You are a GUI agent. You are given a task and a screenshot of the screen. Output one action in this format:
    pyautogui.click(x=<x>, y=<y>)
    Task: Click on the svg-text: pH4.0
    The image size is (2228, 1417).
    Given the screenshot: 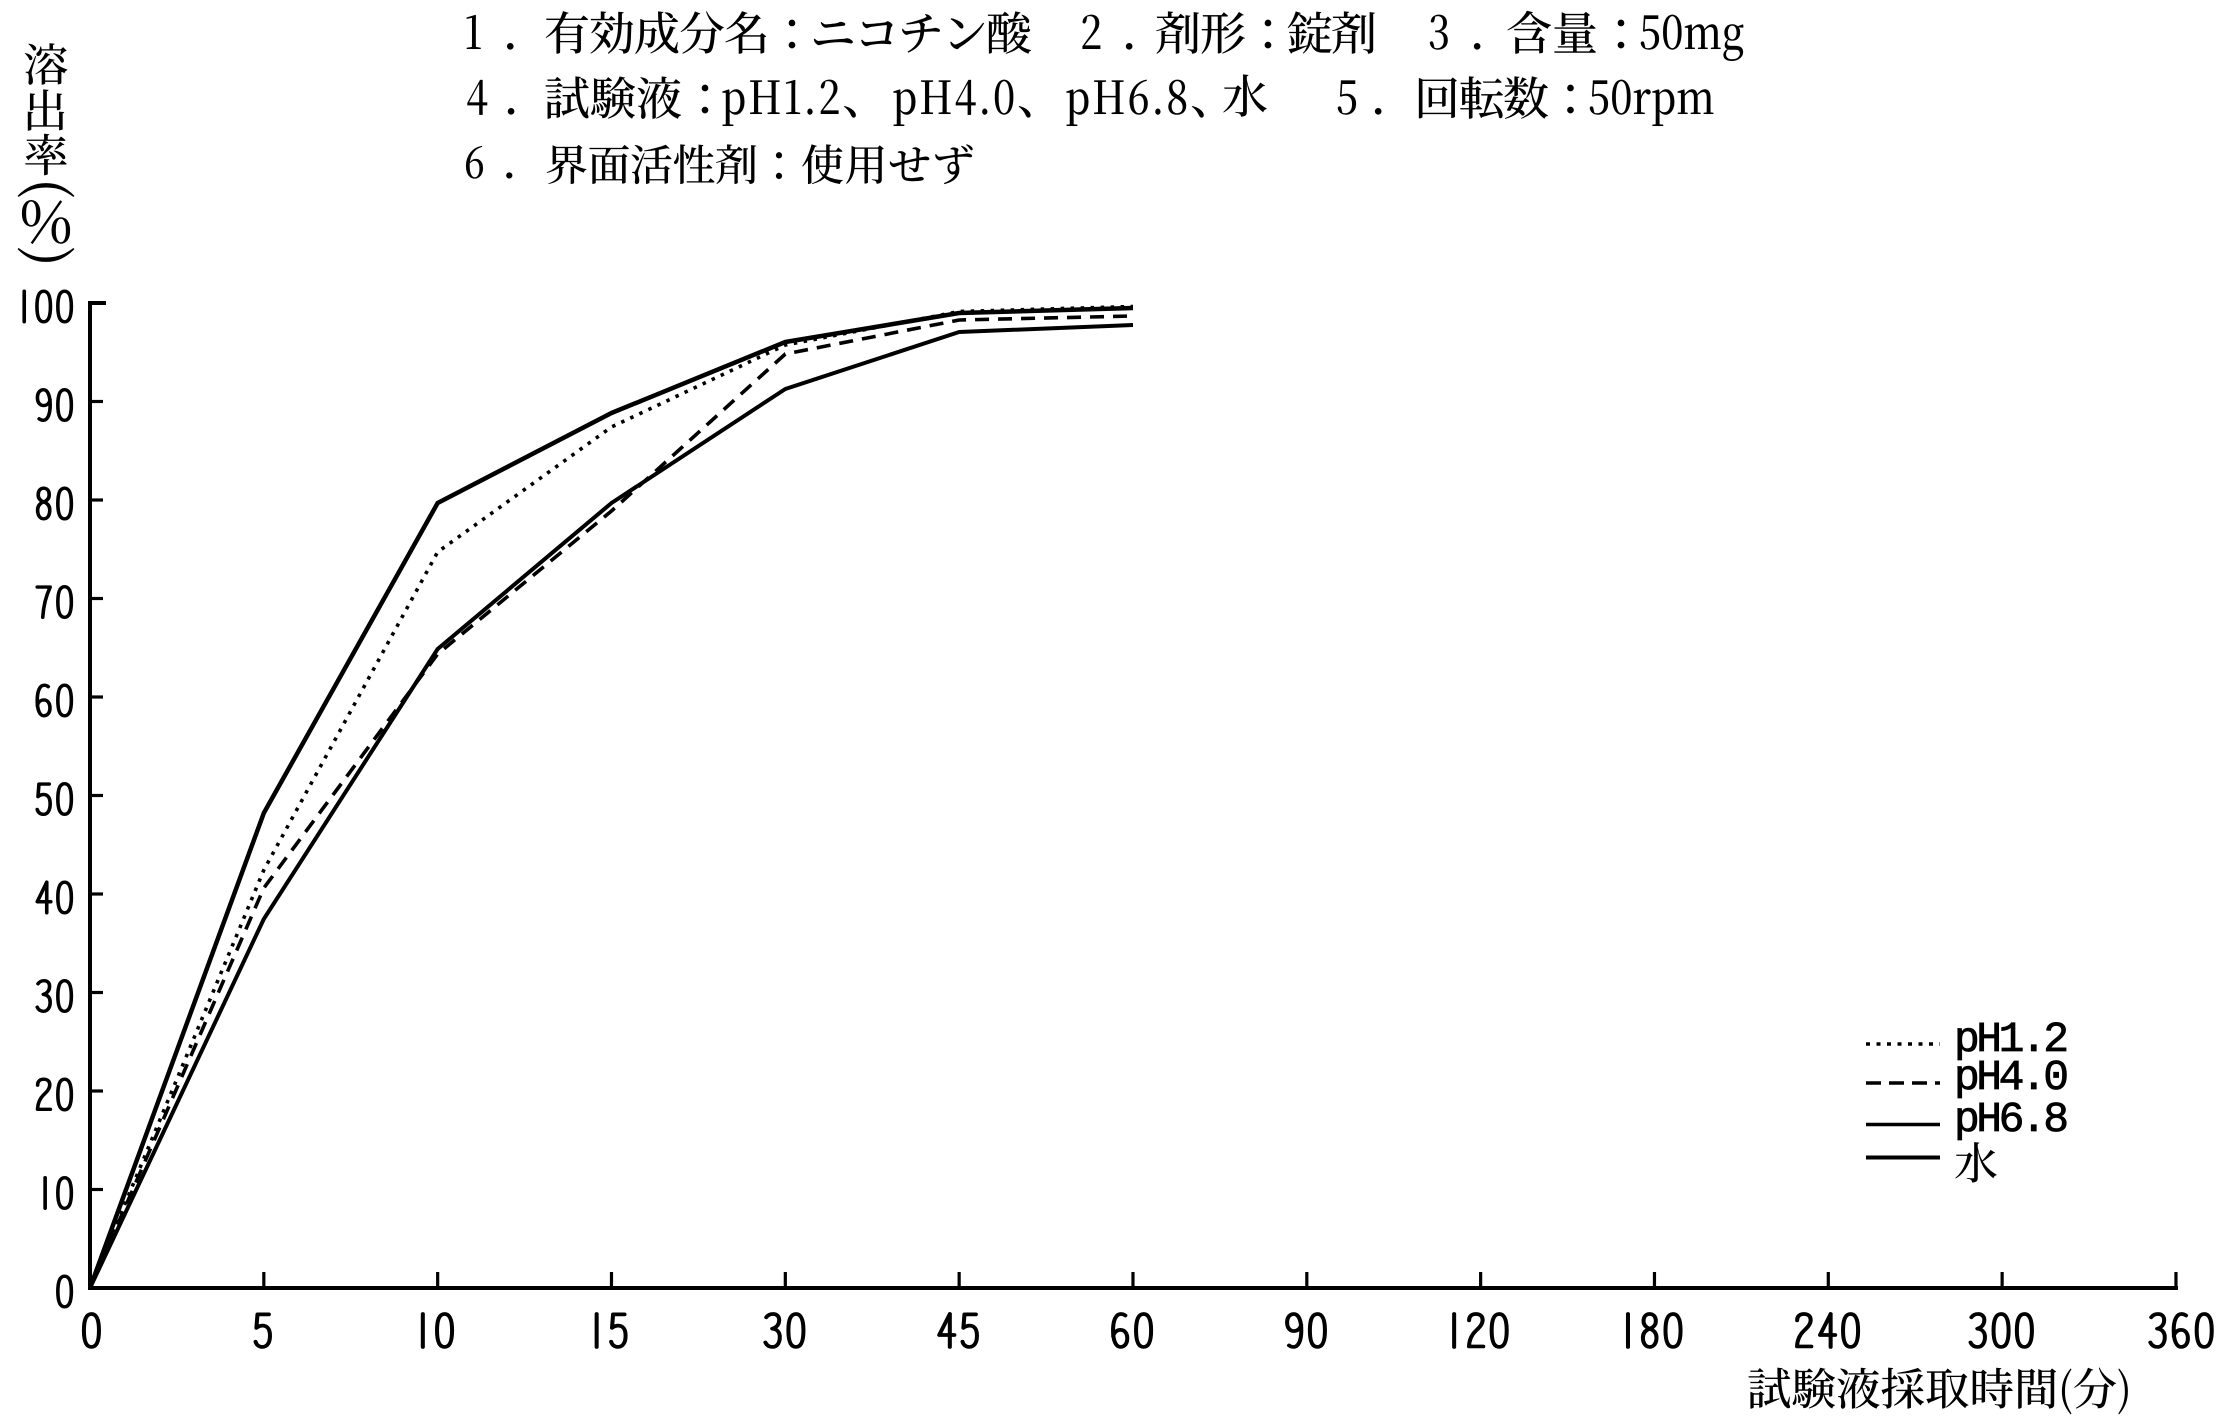 What is the action you would take?
    pyautogui.click(x=2010, y=1077)
    